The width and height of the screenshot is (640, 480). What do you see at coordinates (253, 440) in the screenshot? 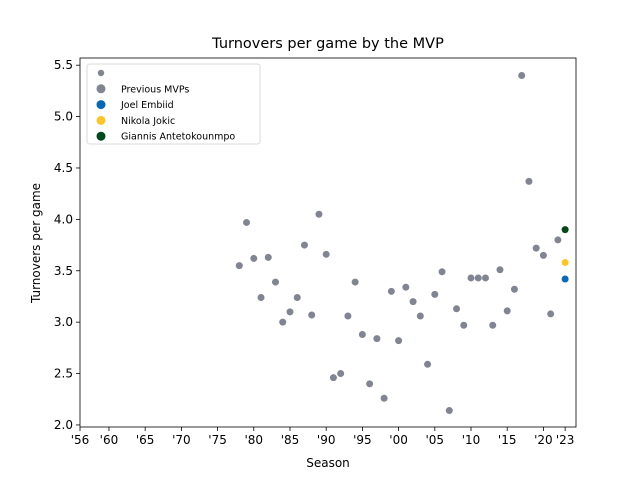
I see `x-tick-label: '80` at bounding box center [253, 440].